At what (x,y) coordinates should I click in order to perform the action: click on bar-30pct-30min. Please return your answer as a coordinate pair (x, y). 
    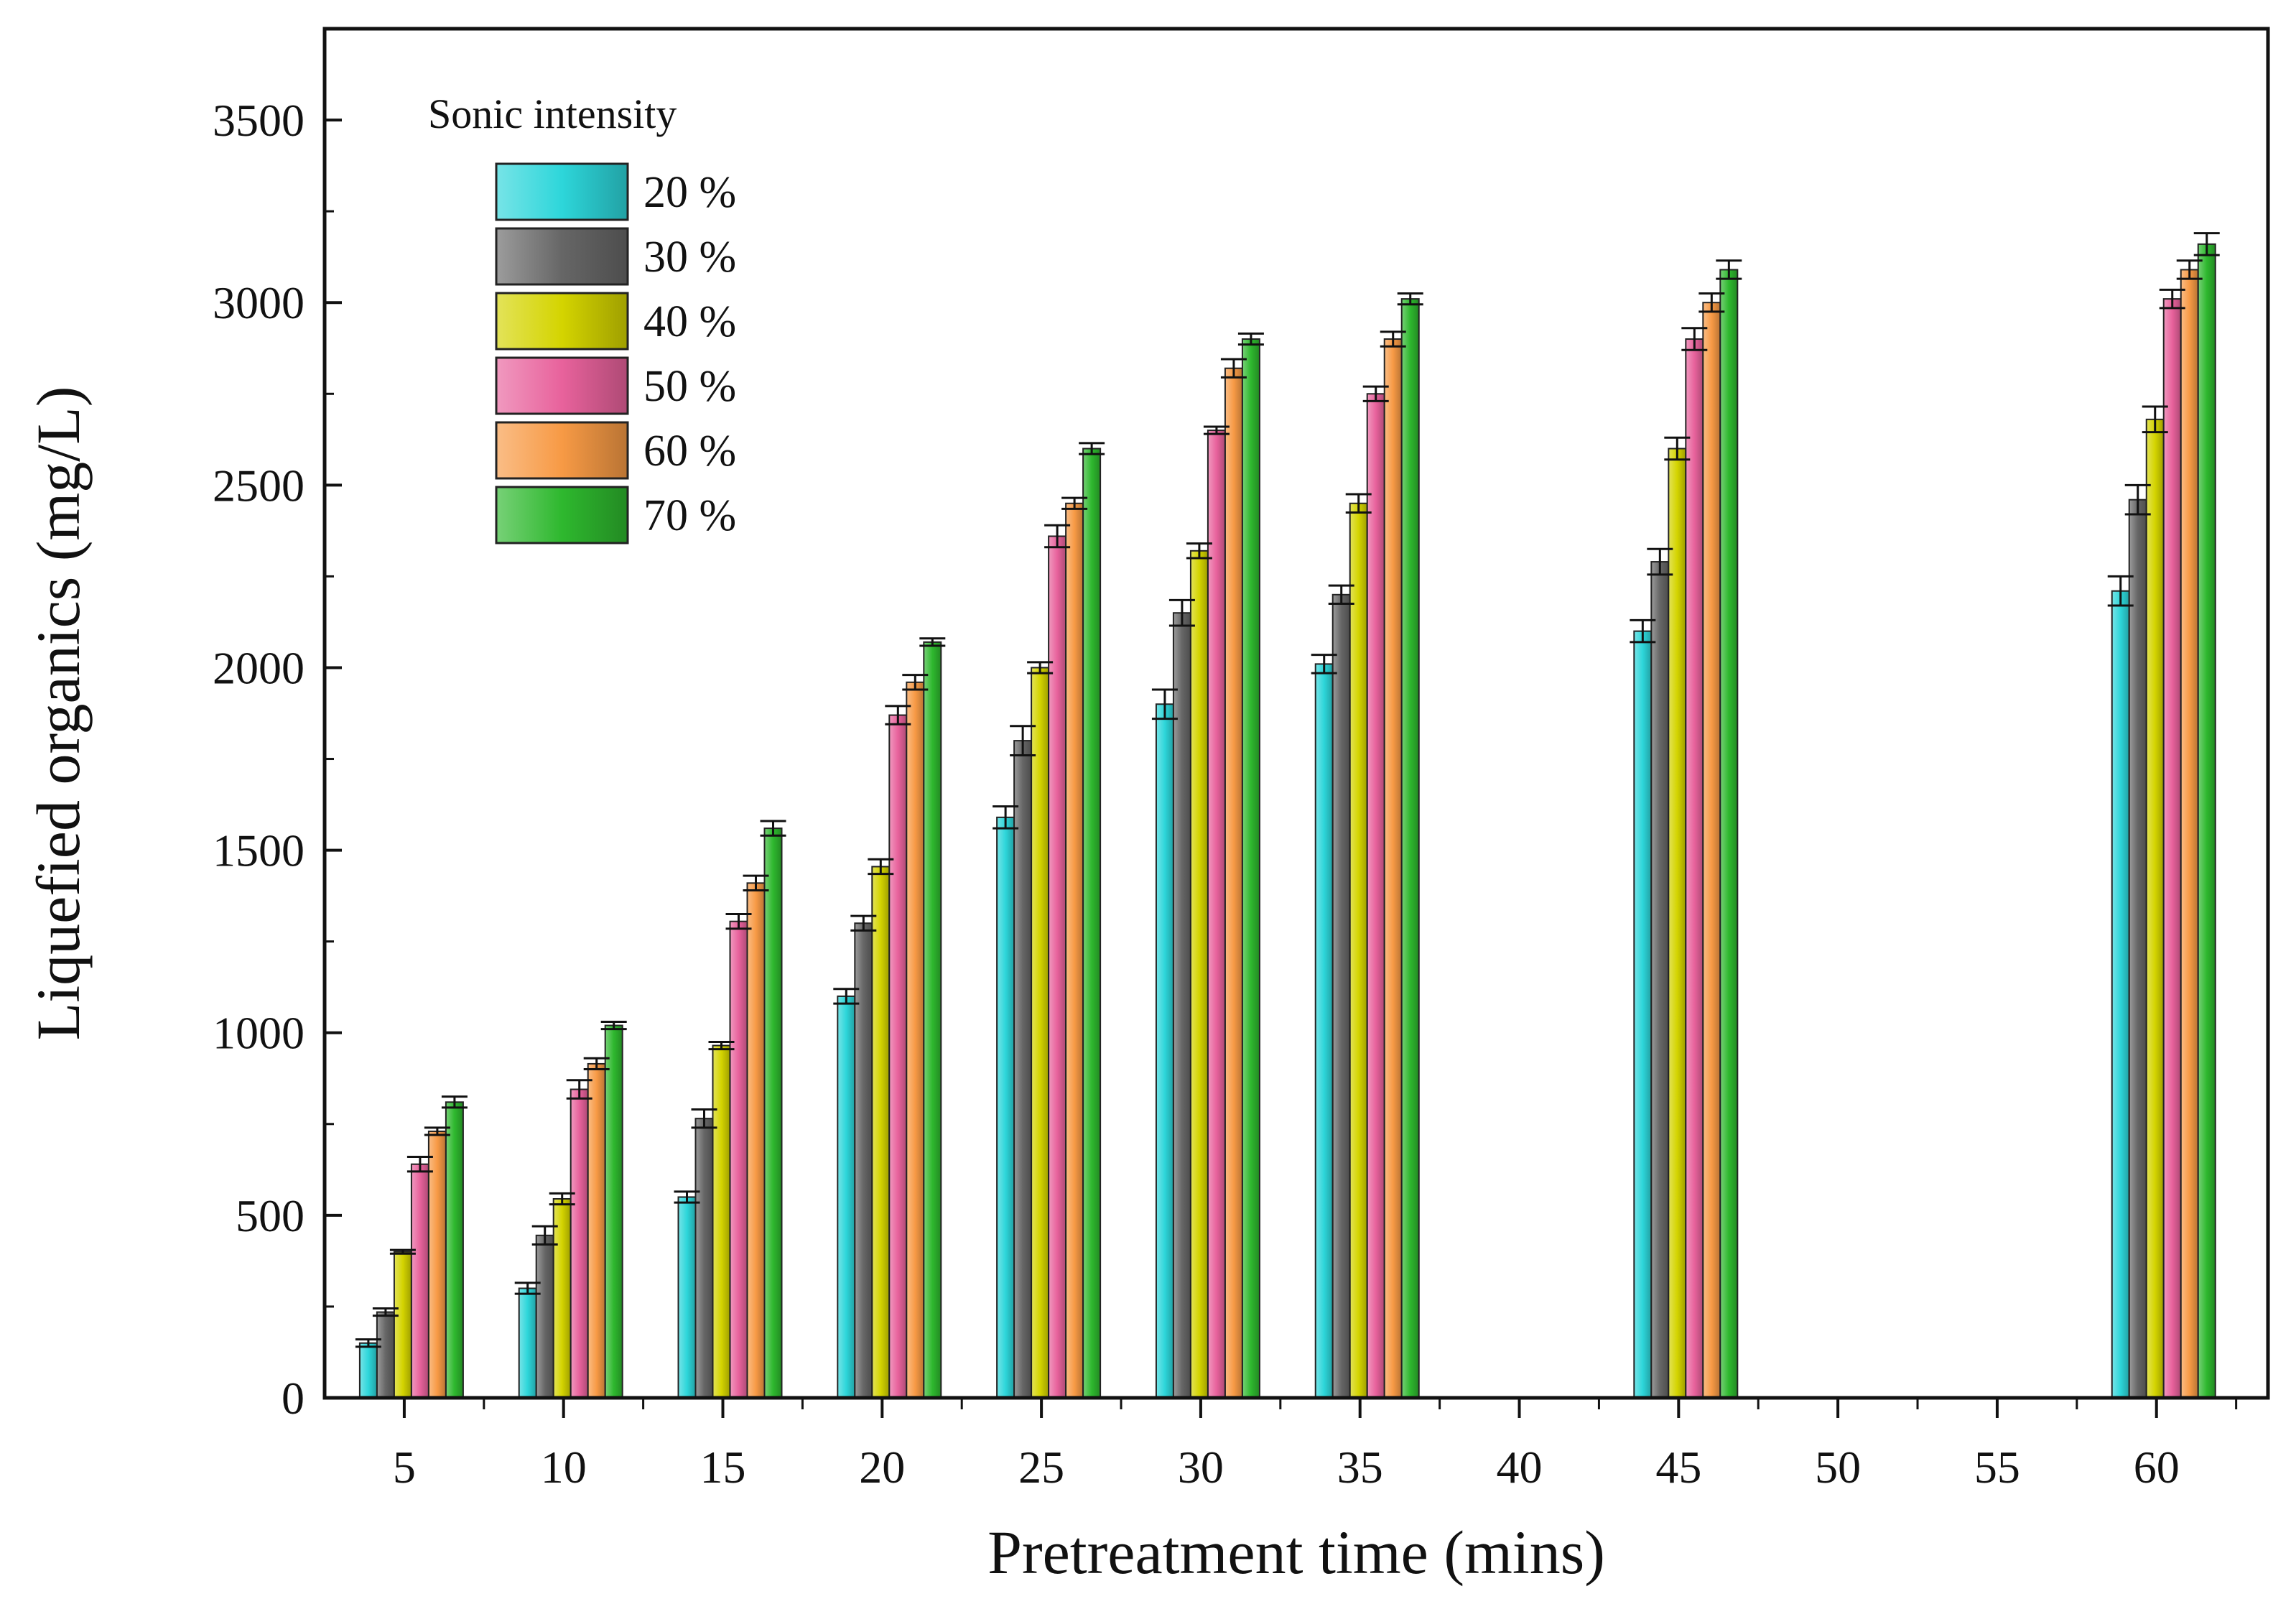
    Looking at the image, I should click on (1181, 1005).